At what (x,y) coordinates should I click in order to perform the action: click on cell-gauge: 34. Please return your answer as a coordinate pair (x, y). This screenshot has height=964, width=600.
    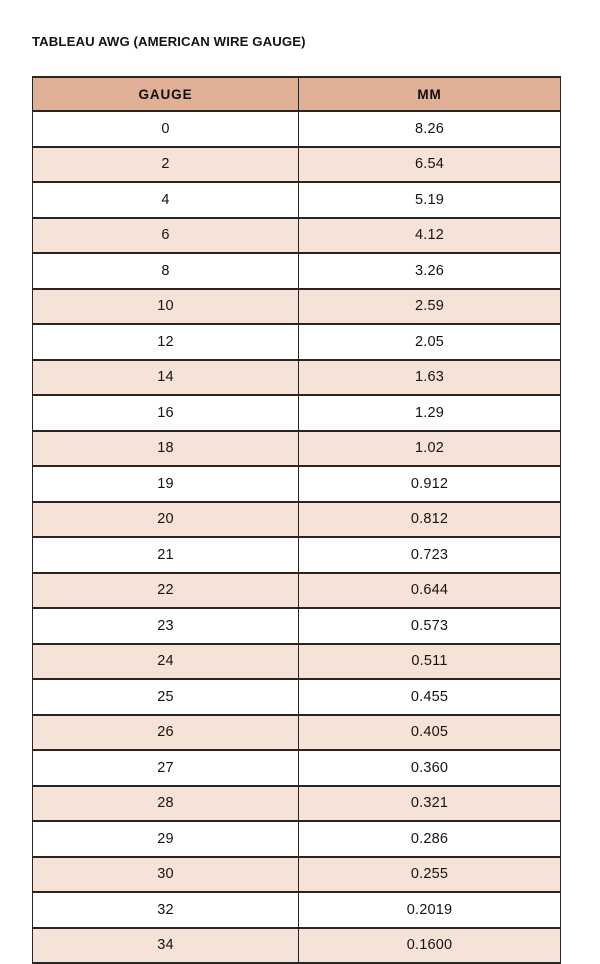
    Looking at the image, I should click on (165, 945).